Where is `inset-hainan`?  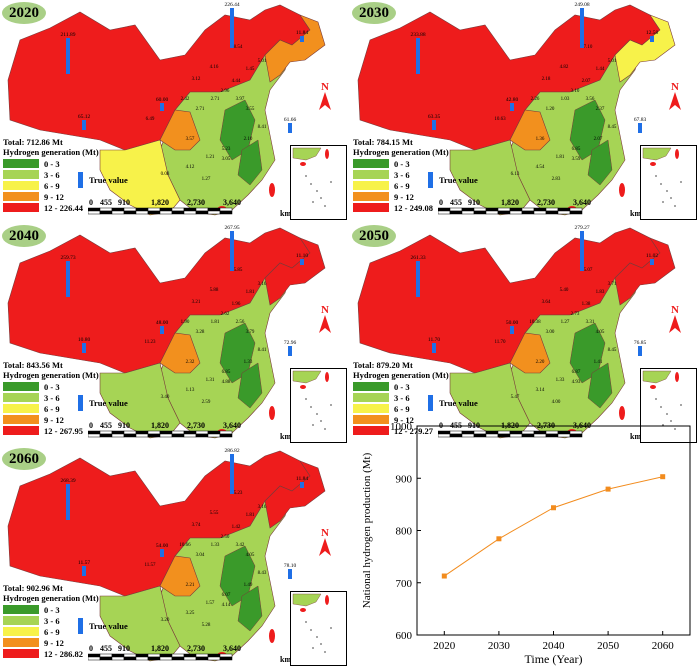 inset-hainan is located at coordinates (653, 387).